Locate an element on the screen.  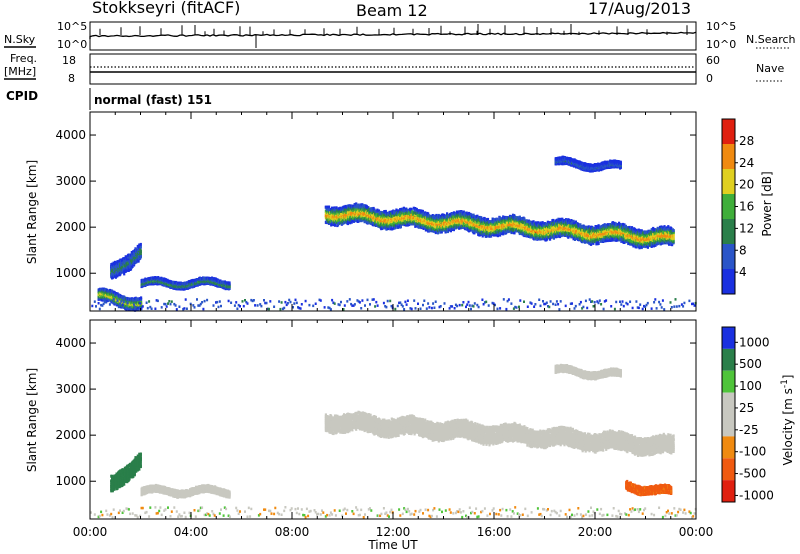
nsearch-tick-bottom: 10^0 is located at coordinates (721, 44).